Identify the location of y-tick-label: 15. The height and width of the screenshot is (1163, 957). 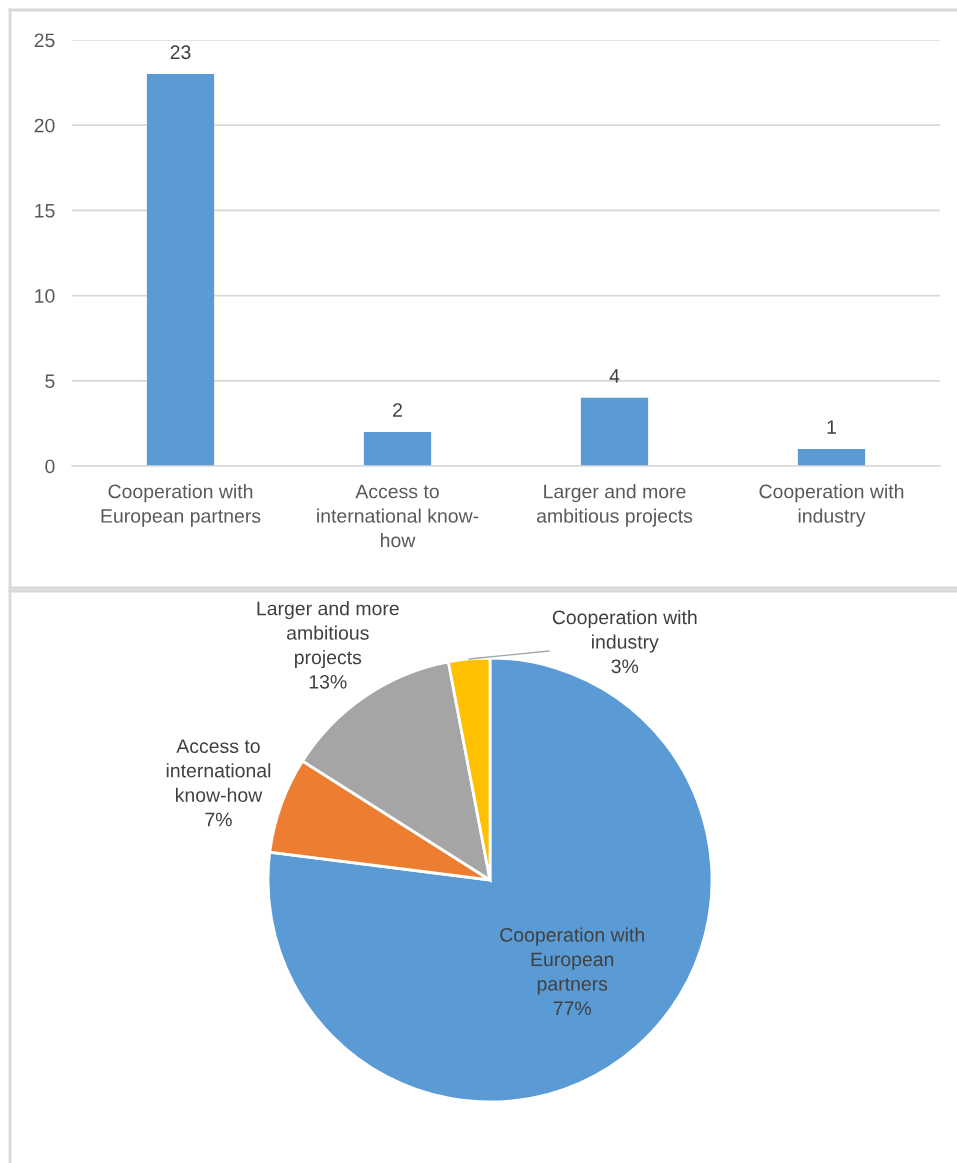
(45, 211).